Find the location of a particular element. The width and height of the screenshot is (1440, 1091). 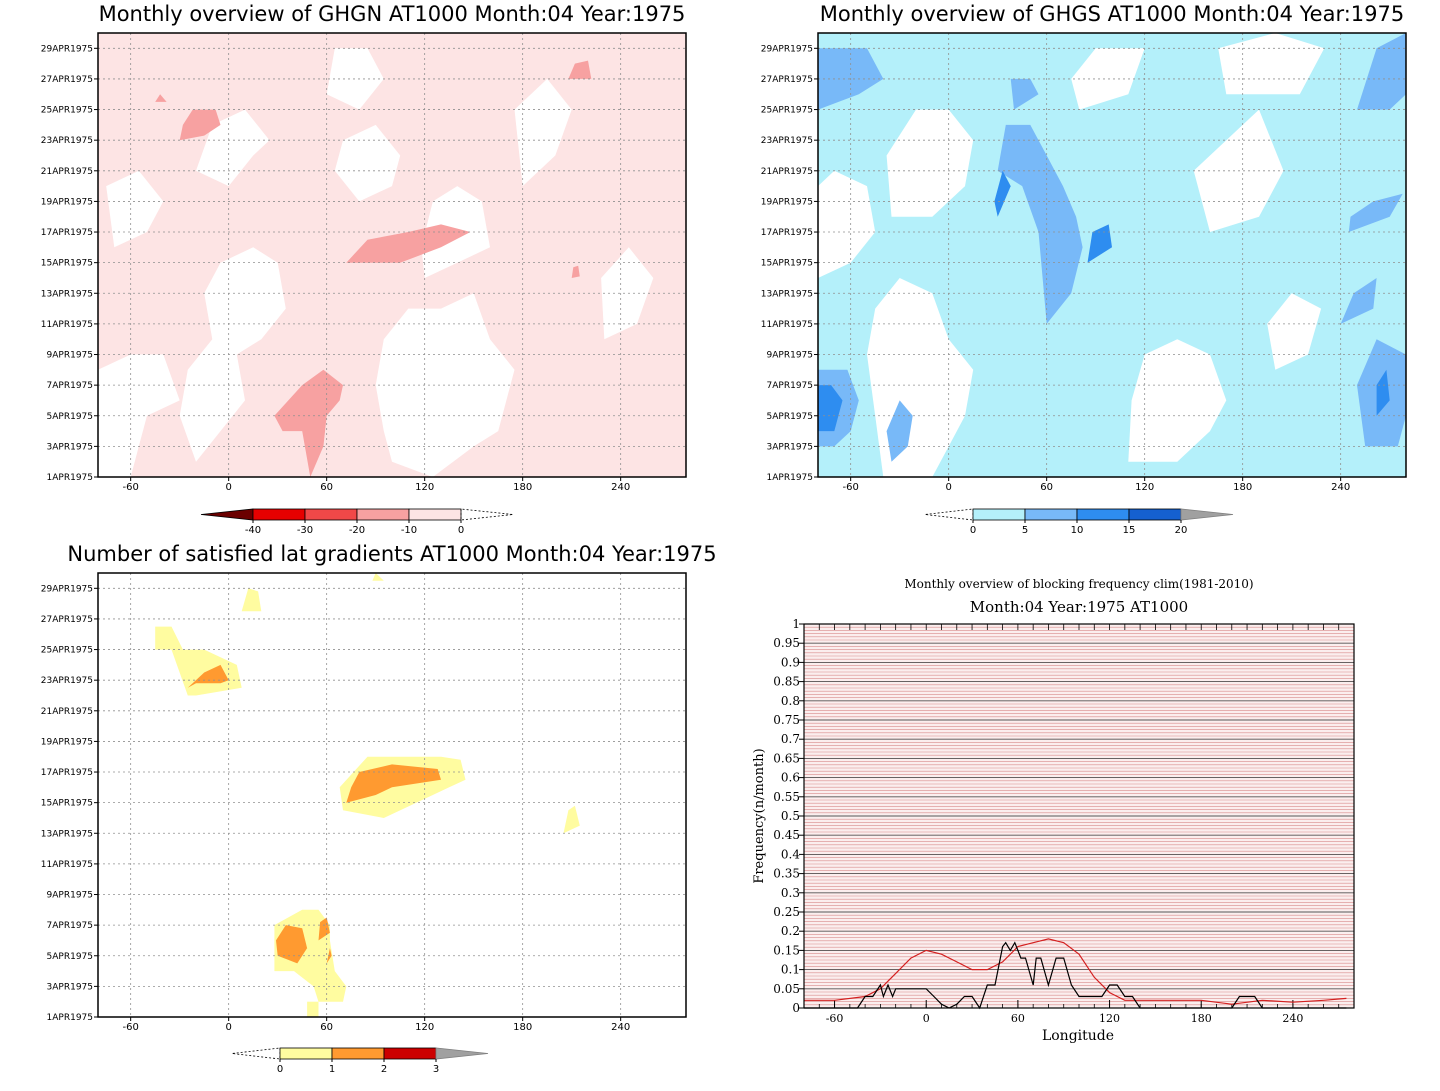

y-tick-label-13: 27APR1975 is located at coordinates (67, 80).